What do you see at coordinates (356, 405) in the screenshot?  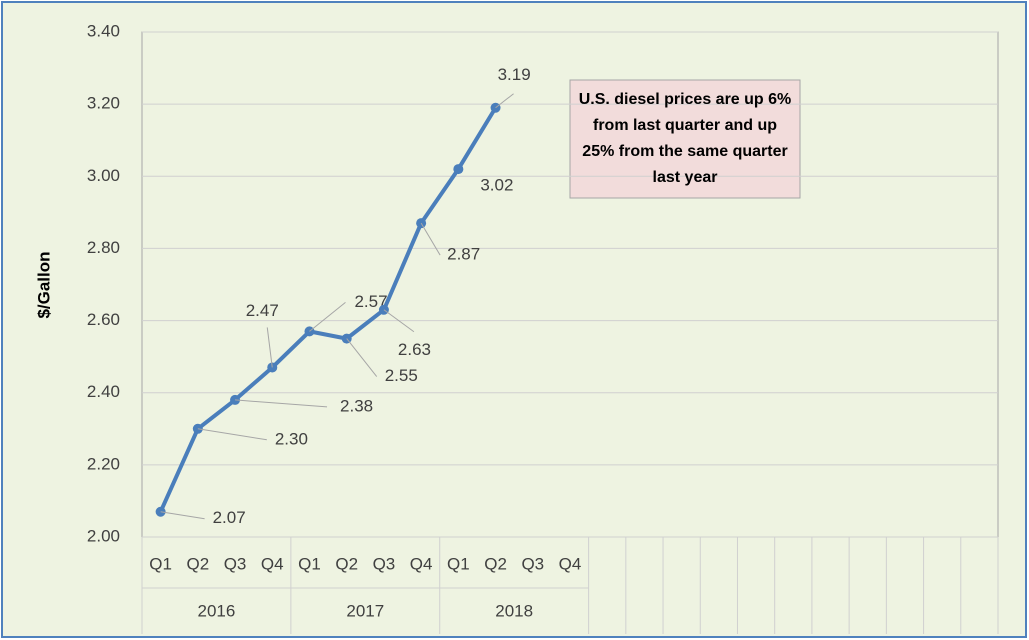 I see `data-label: 2.38` at bounding box center [356, 405].